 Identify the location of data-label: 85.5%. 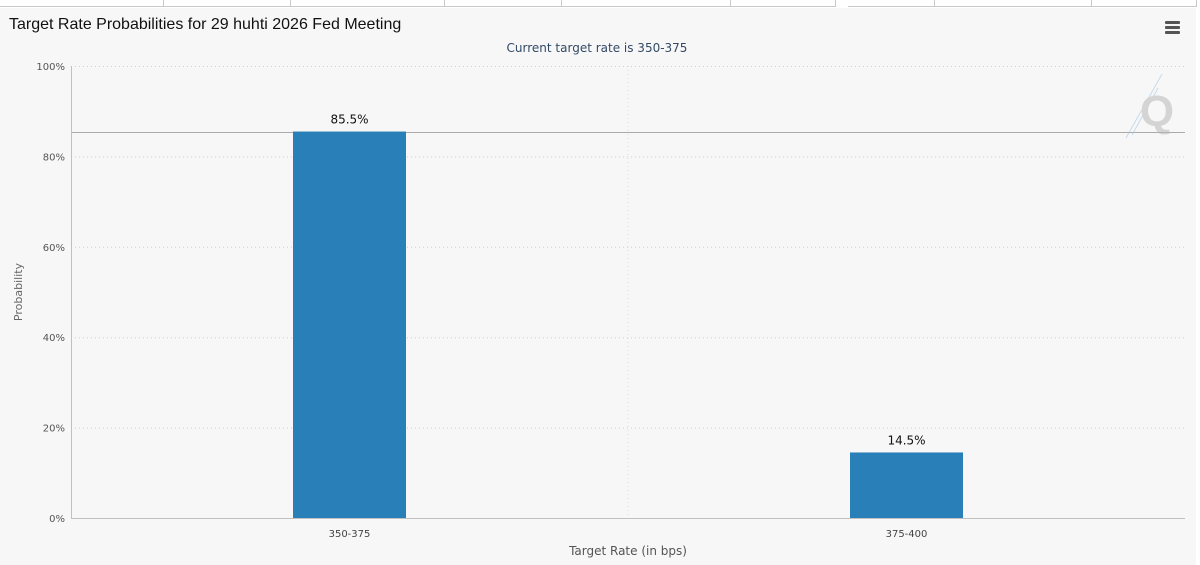
(349, 120).